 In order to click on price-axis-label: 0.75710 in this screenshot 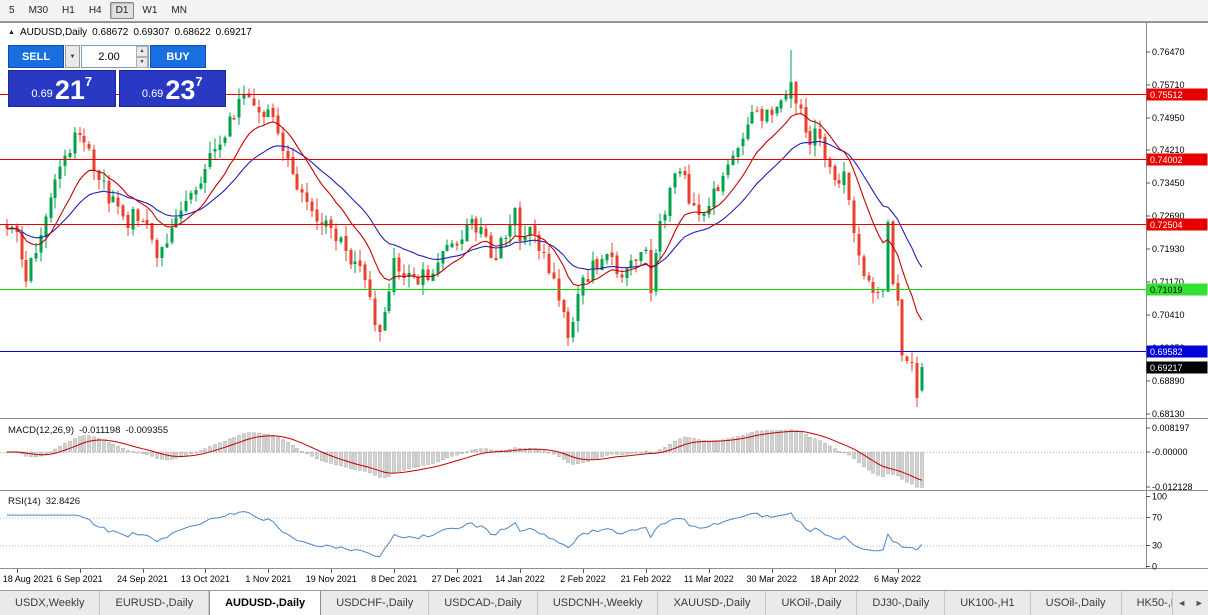, I will do `click(1168, 85)`.